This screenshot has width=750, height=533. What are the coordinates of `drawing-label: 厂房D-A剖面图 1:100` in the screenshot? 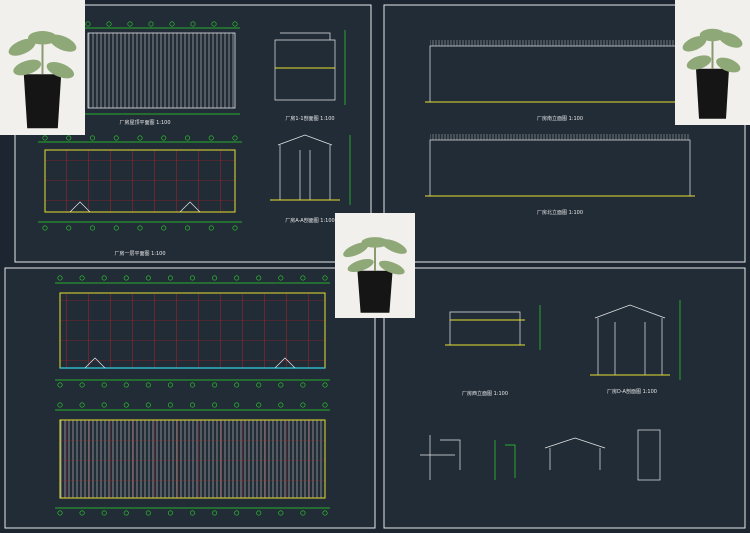 It's located at (632, 391).